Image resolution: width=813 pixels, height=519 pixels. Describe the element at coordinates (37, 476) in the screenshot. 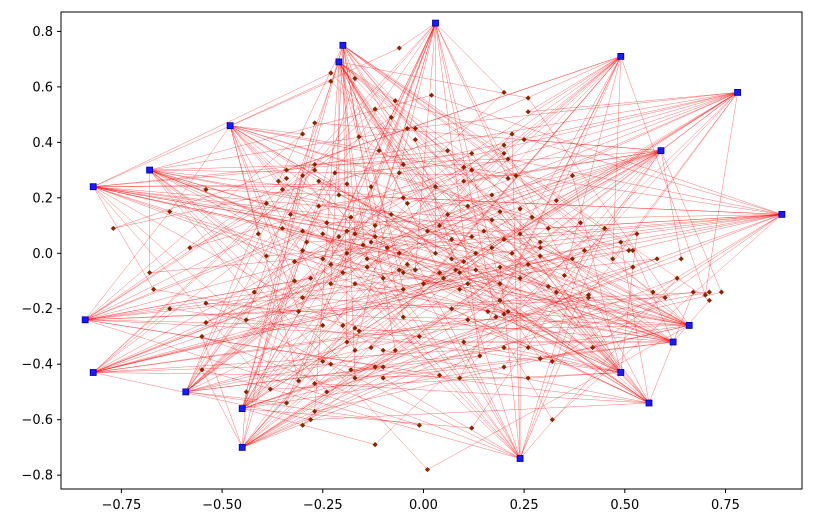

I see `y-tick-label: −0.8` at that location.